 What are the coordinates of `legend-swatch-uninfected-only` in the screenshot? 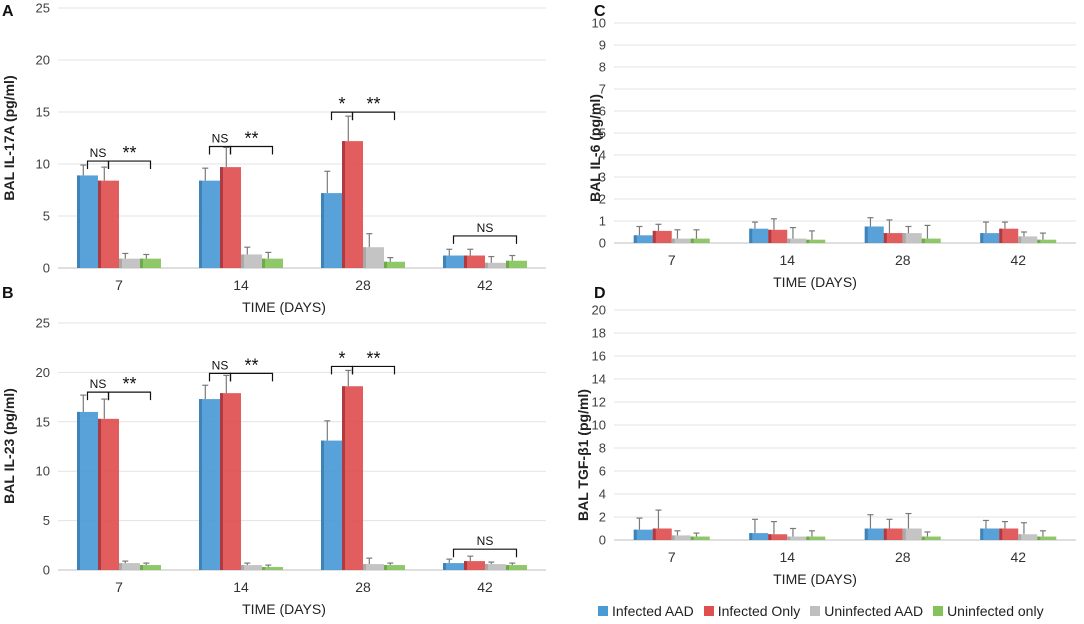 It's located at (938, 611).